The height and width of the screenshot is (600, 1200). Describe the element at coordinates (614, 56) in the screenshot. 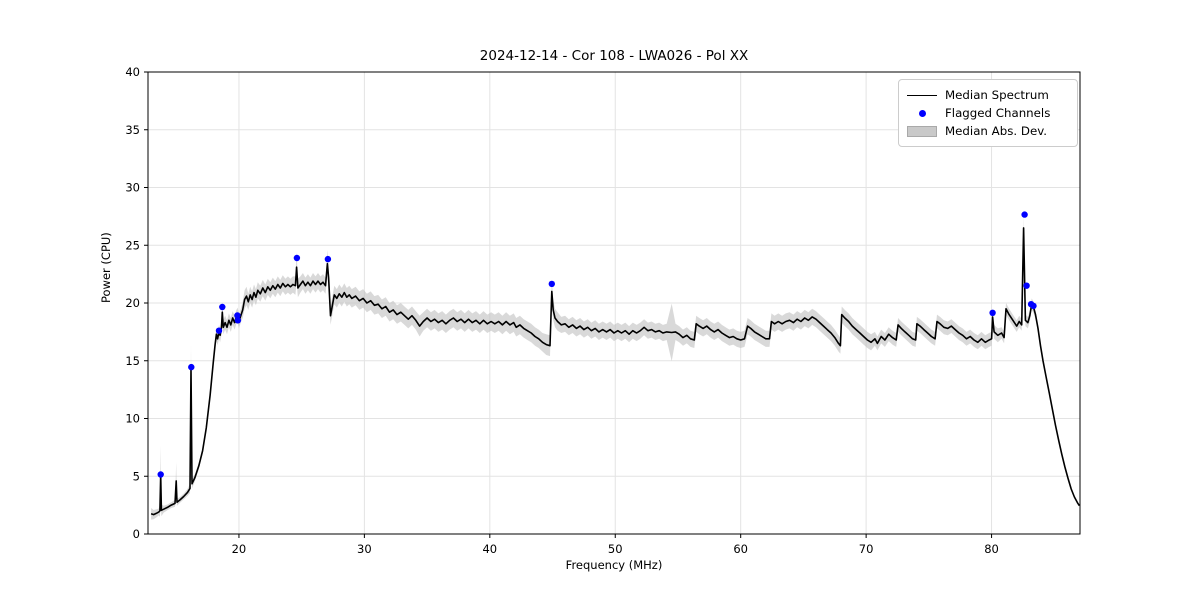

I see `chart-title: 2024-12-14 - Cor 108 - LWA026 - Pol XX` at that location.